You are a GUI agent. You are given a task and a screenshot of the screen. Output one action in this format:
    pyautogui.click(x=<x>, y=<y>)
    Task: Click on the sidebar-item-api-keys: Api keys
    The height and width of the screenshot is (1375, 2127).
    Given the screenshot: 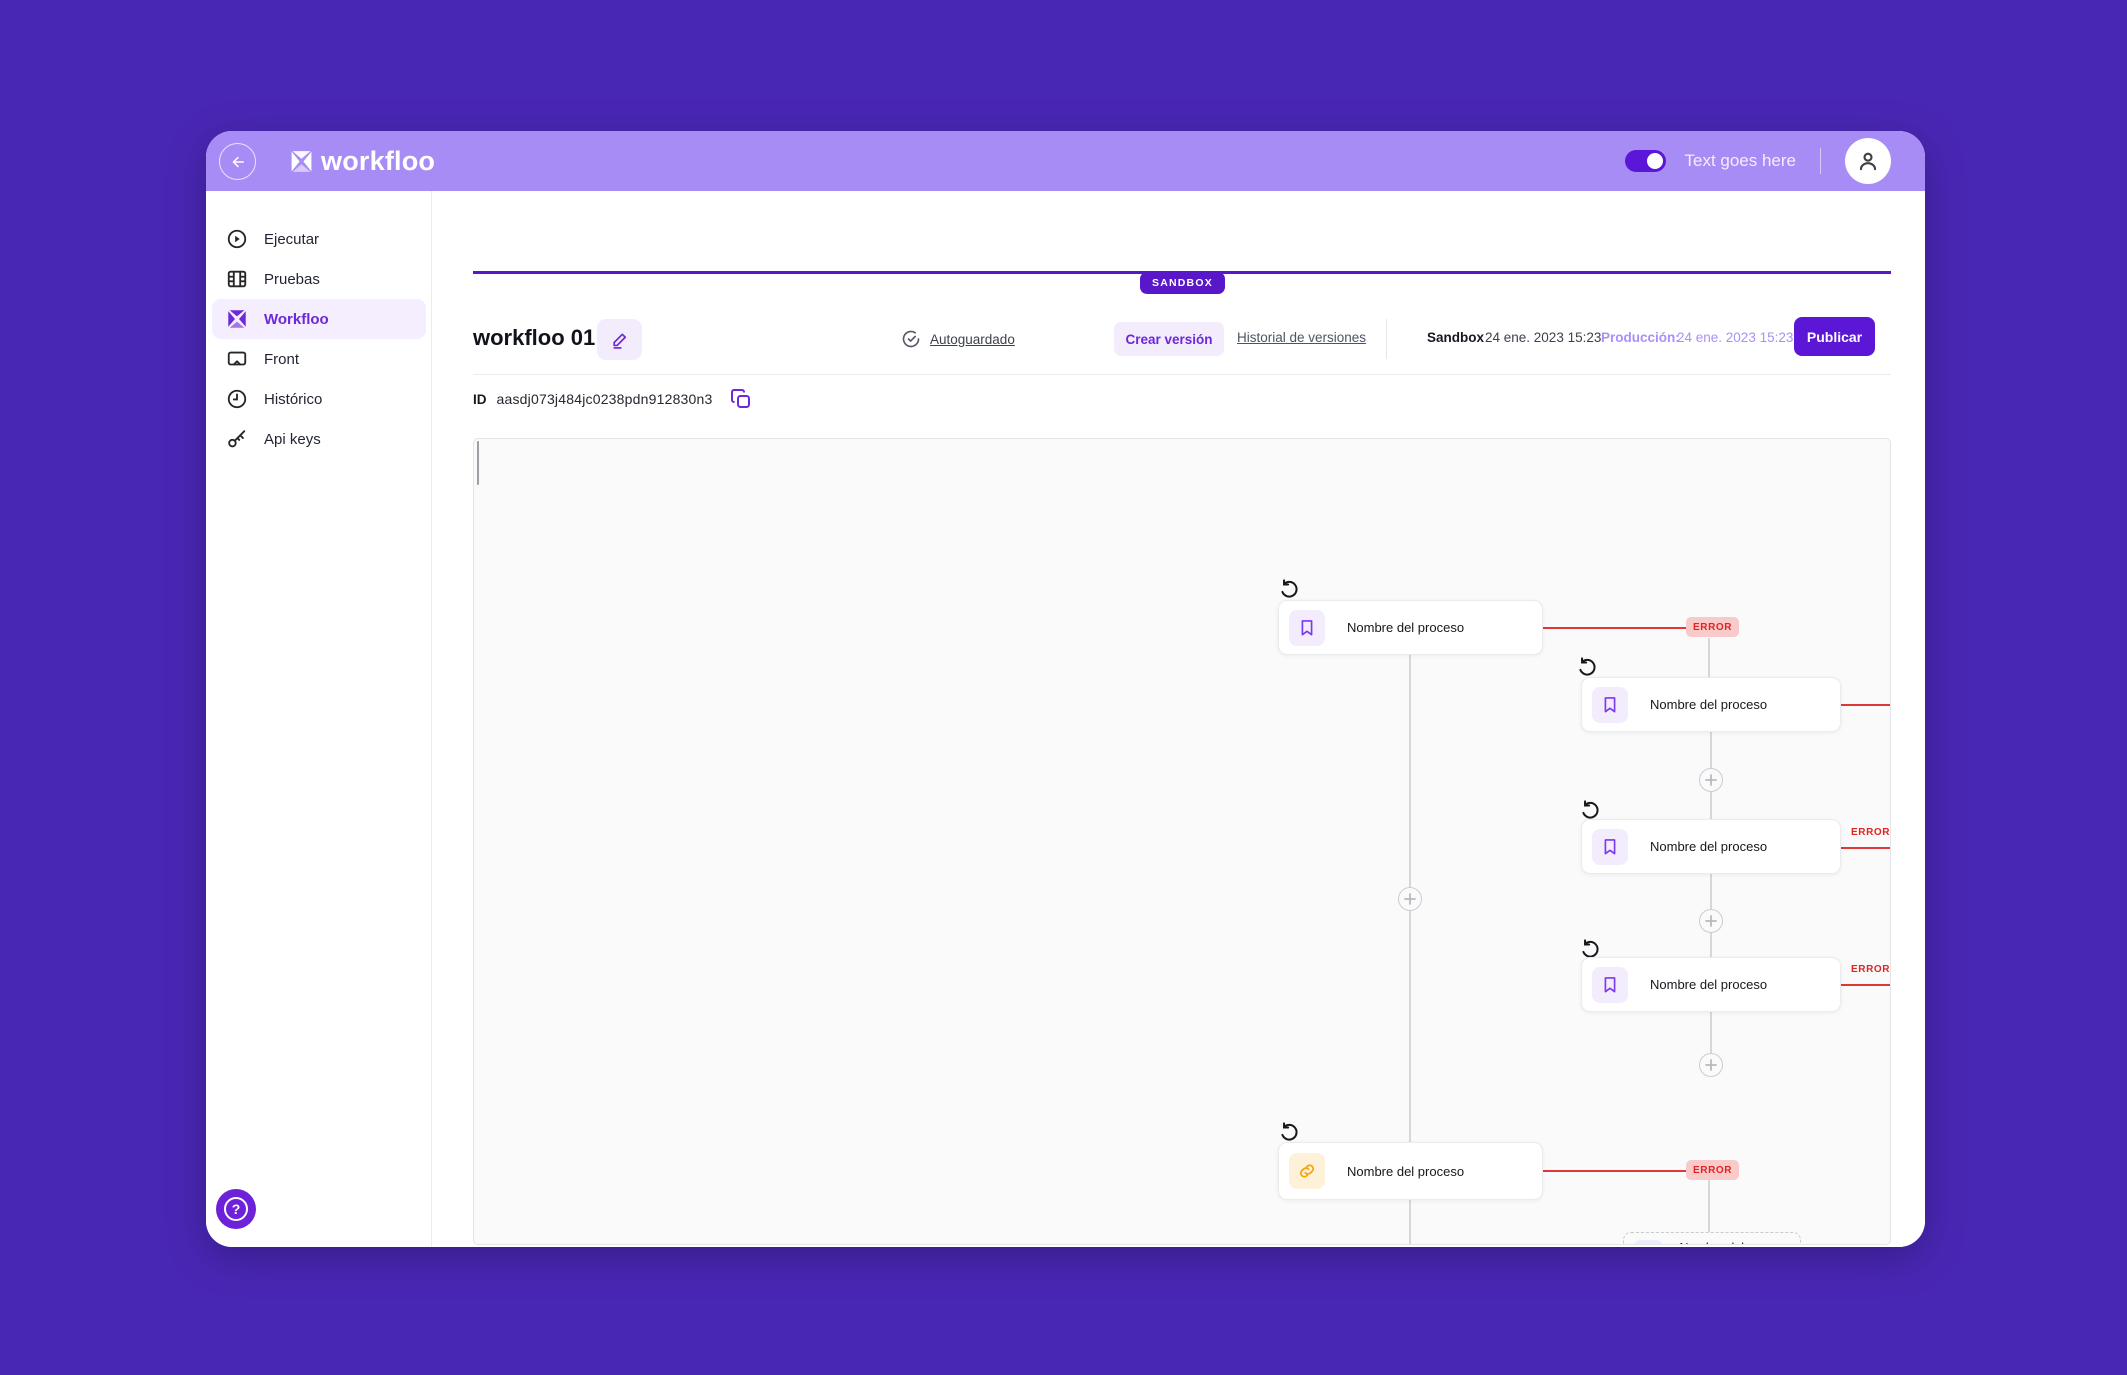 What is the action you would take?
    pyautogui.click(x=319, y=439)
    